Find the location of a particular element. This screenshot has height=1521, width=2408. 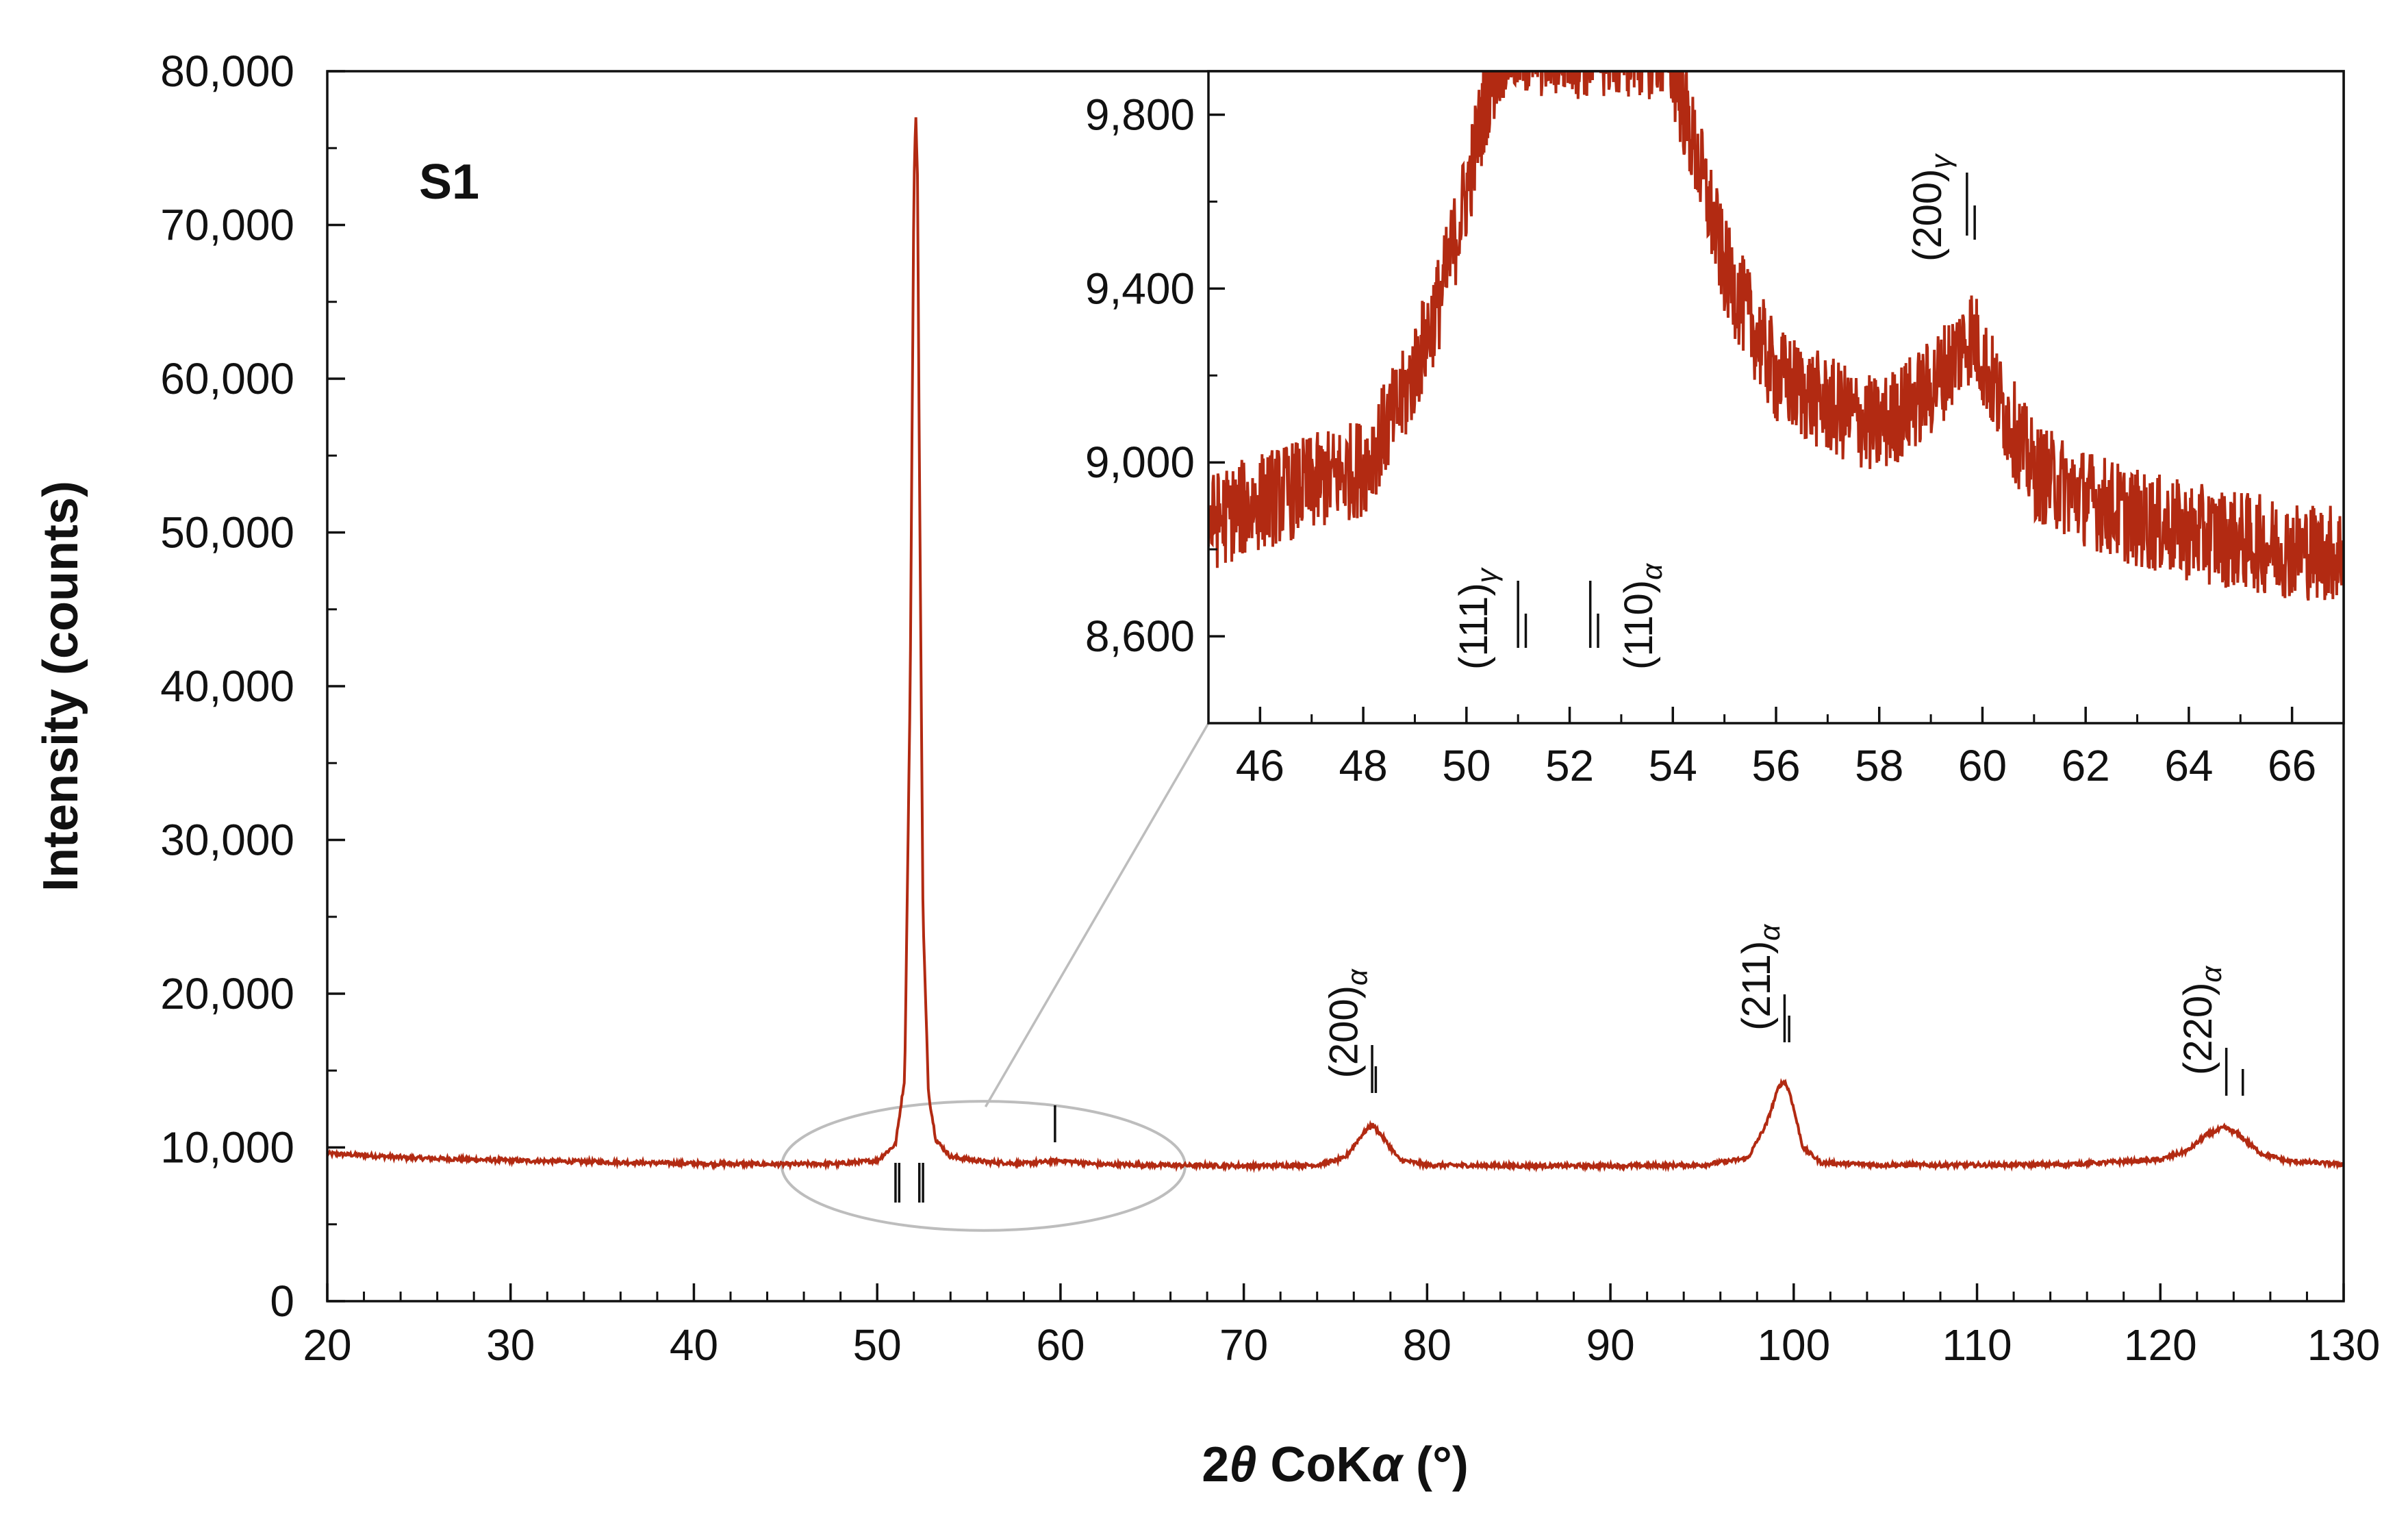

inset-peak-label: (111)γ is located at coordinates (1477, 618).